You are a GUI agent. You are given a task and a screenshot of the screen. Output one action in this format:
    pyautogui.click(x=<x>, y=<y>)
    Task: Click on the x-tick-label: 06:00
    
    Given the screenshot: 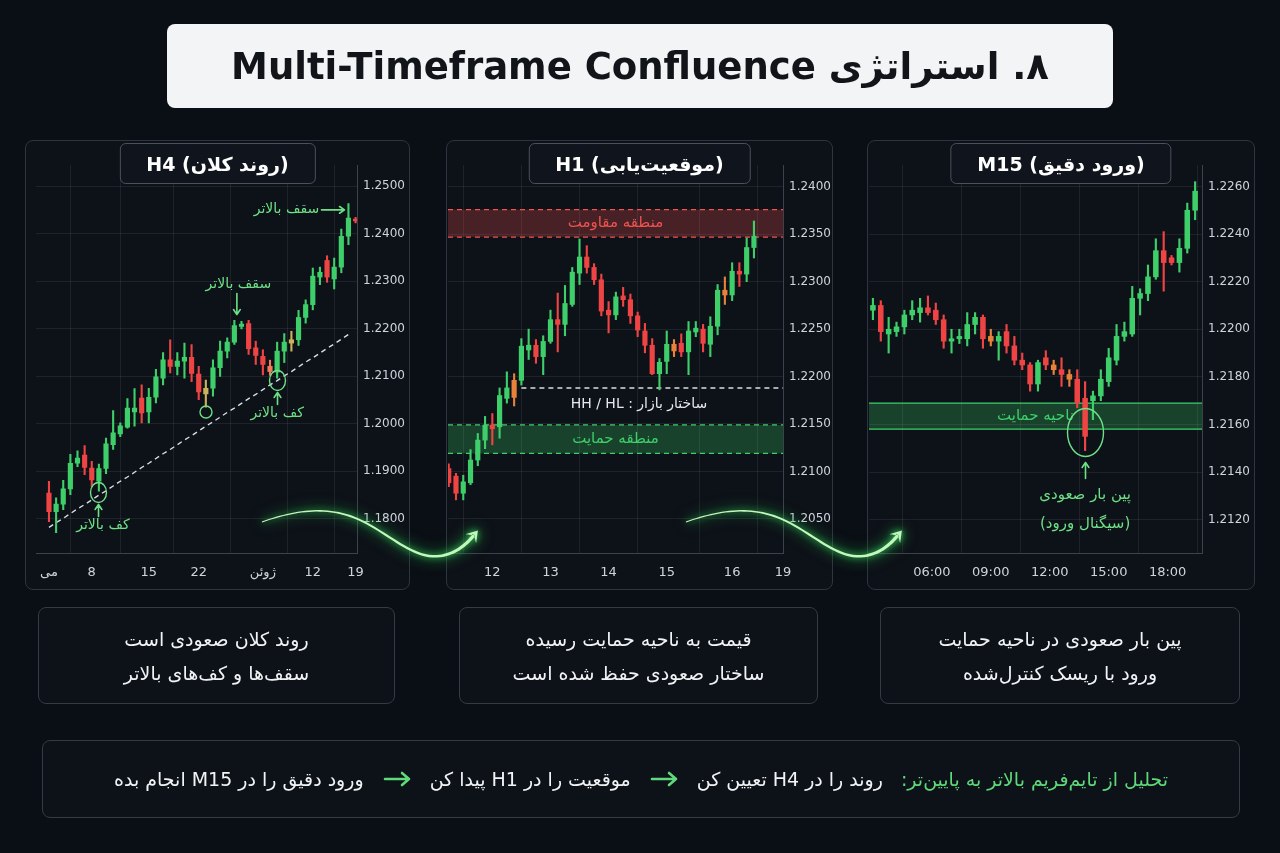 What is the action you would take?
    pyautogui.click(x=932, y=572)
    